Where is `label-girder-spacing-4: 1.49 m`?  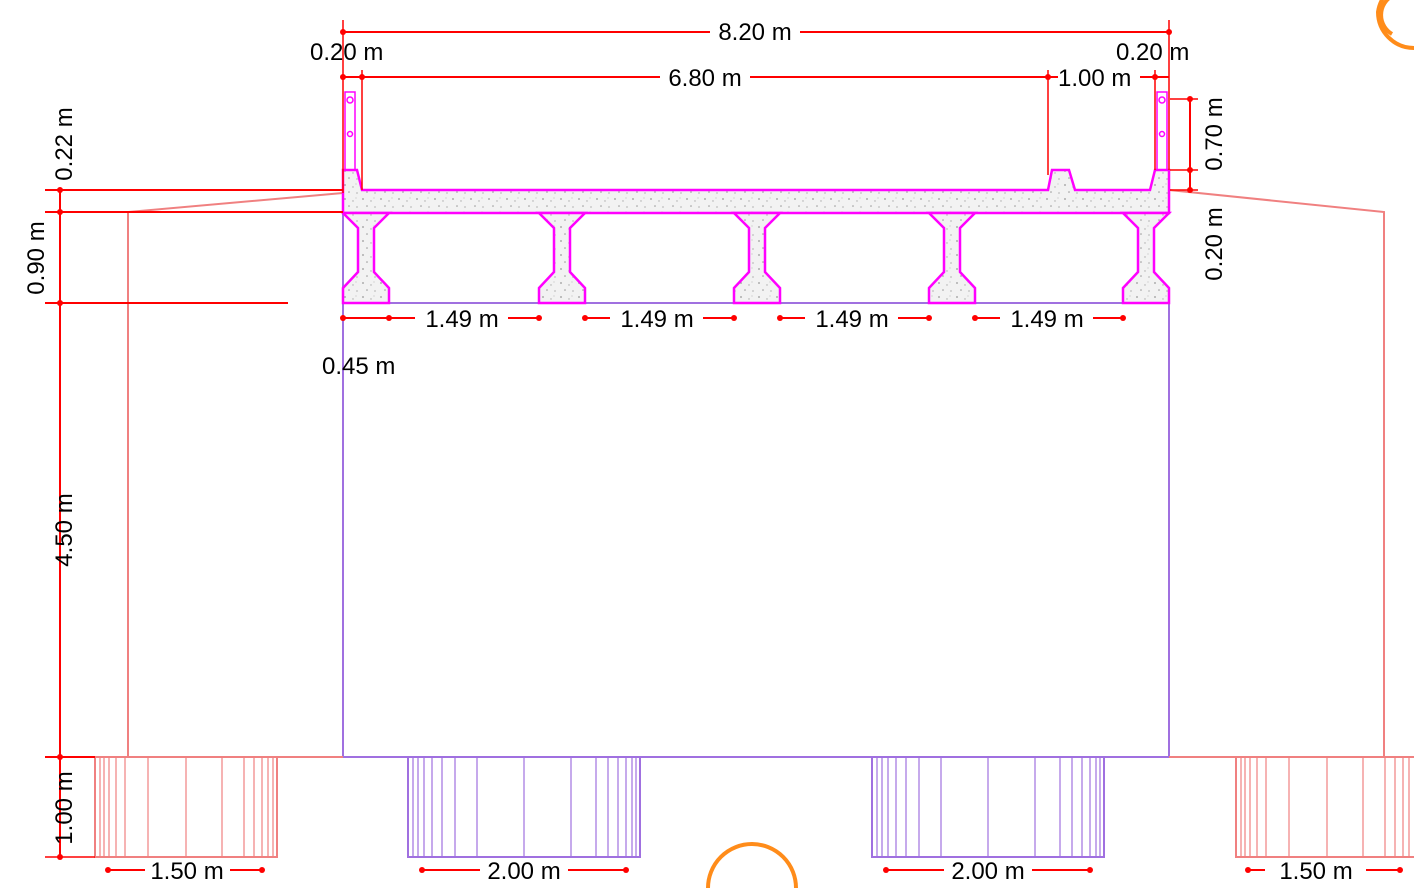
label-girder-spacing-4: 1.49 m is located at coordinates (1046, 319).